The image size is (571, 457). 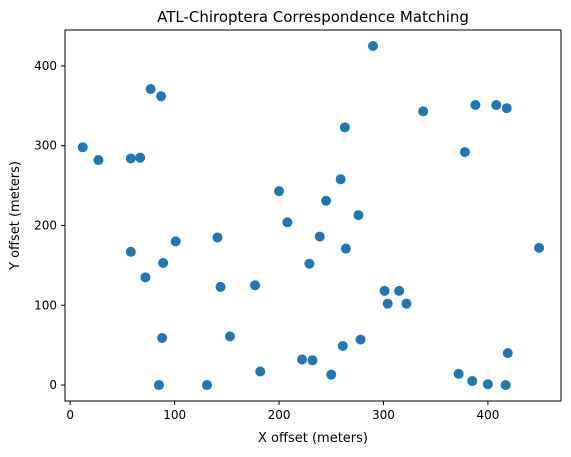 What do you see at coordinates (70, 415) in the screenshot?
I see `x-tick-label: 0` at bounding box center [70, 415].